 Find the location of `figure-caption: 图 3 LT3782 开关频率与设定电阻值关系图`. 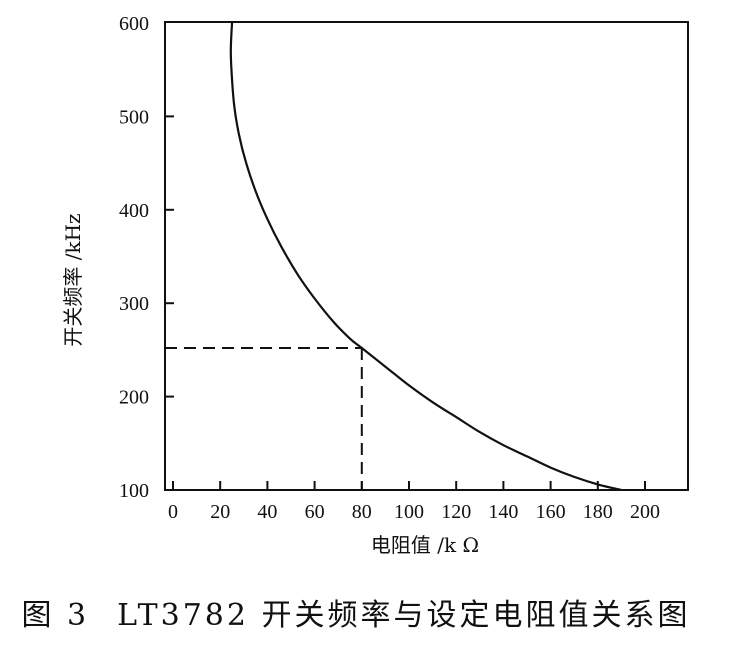

figure-caption: 图 3 LT3782 开关频率与设定电阻值关系图 is located at coordinates (370, 612).